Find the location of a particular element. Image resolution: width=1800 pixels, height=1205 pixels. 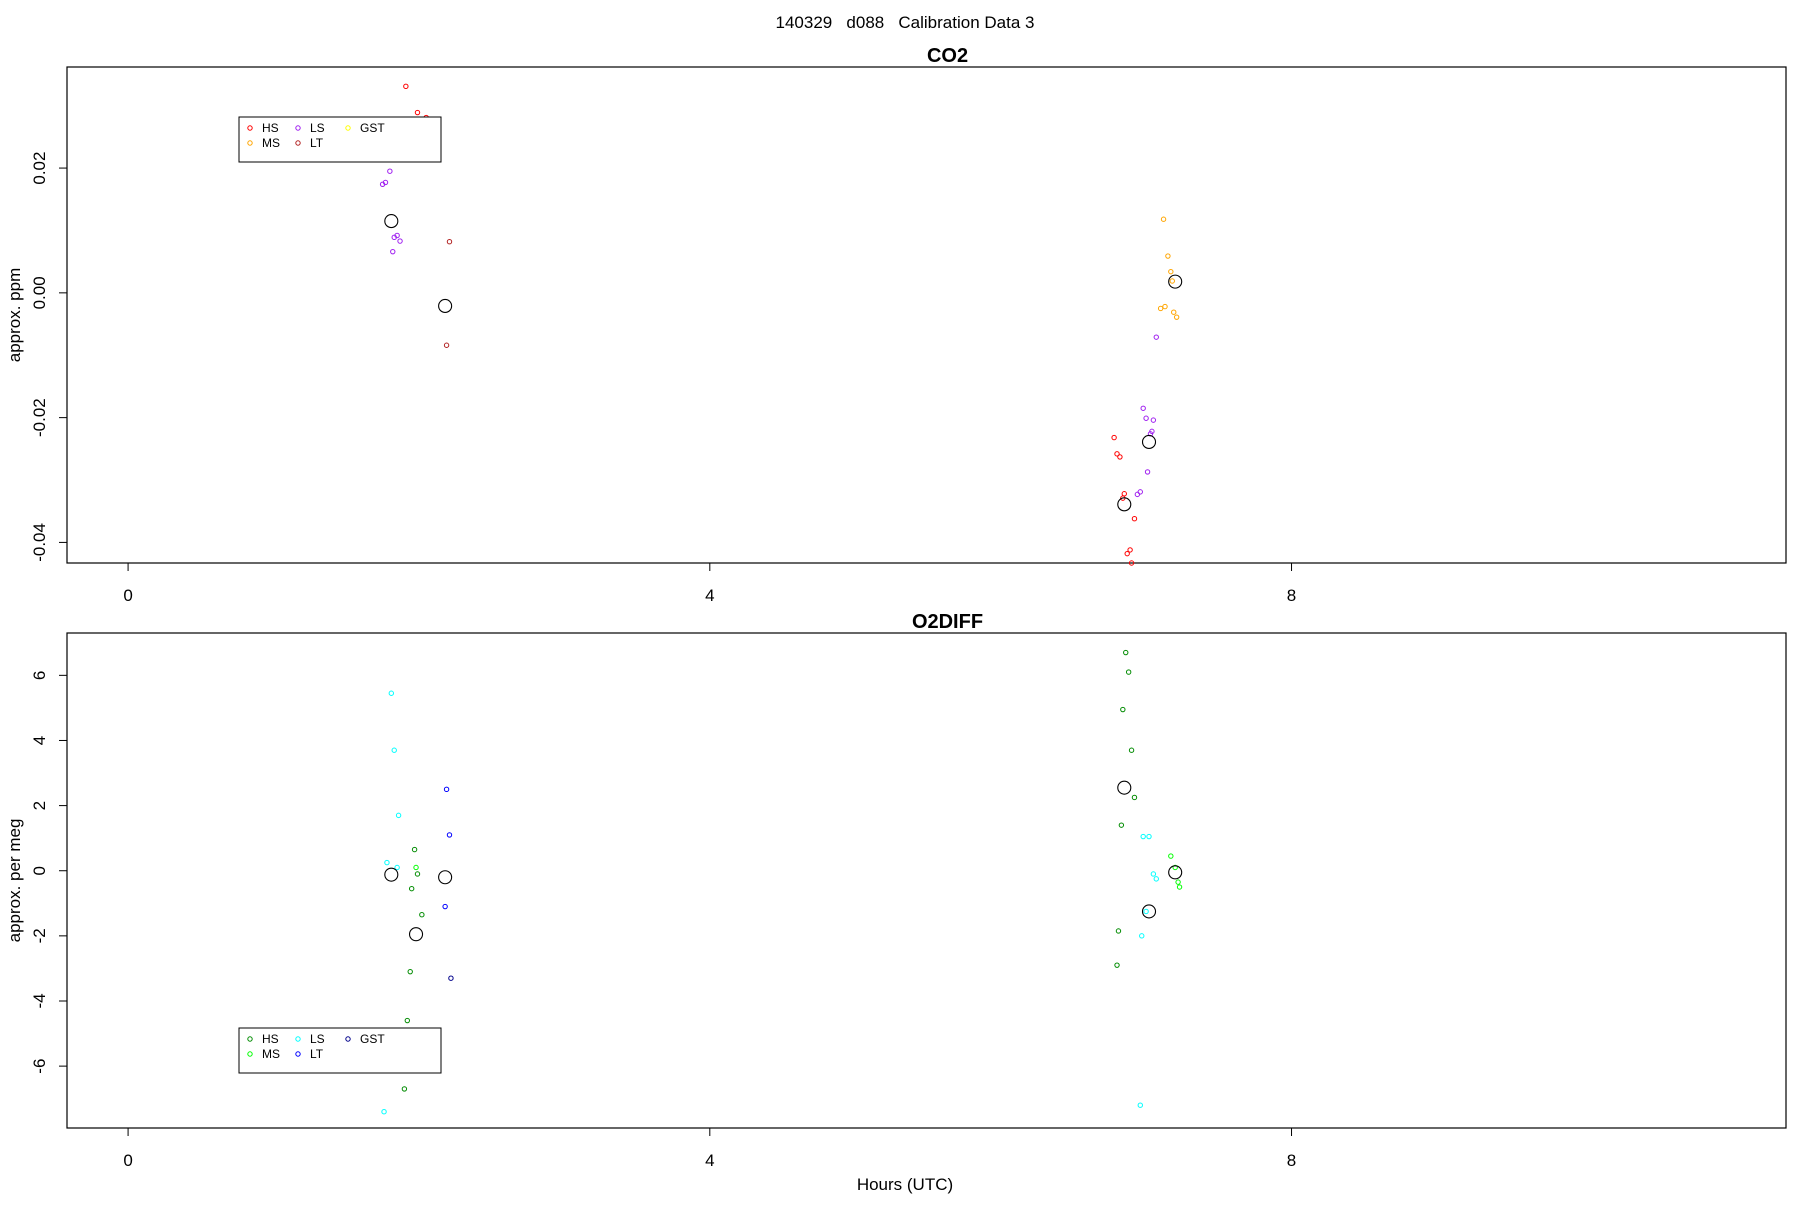

y-tick-label: 4 is located at coordinates (39, 740).